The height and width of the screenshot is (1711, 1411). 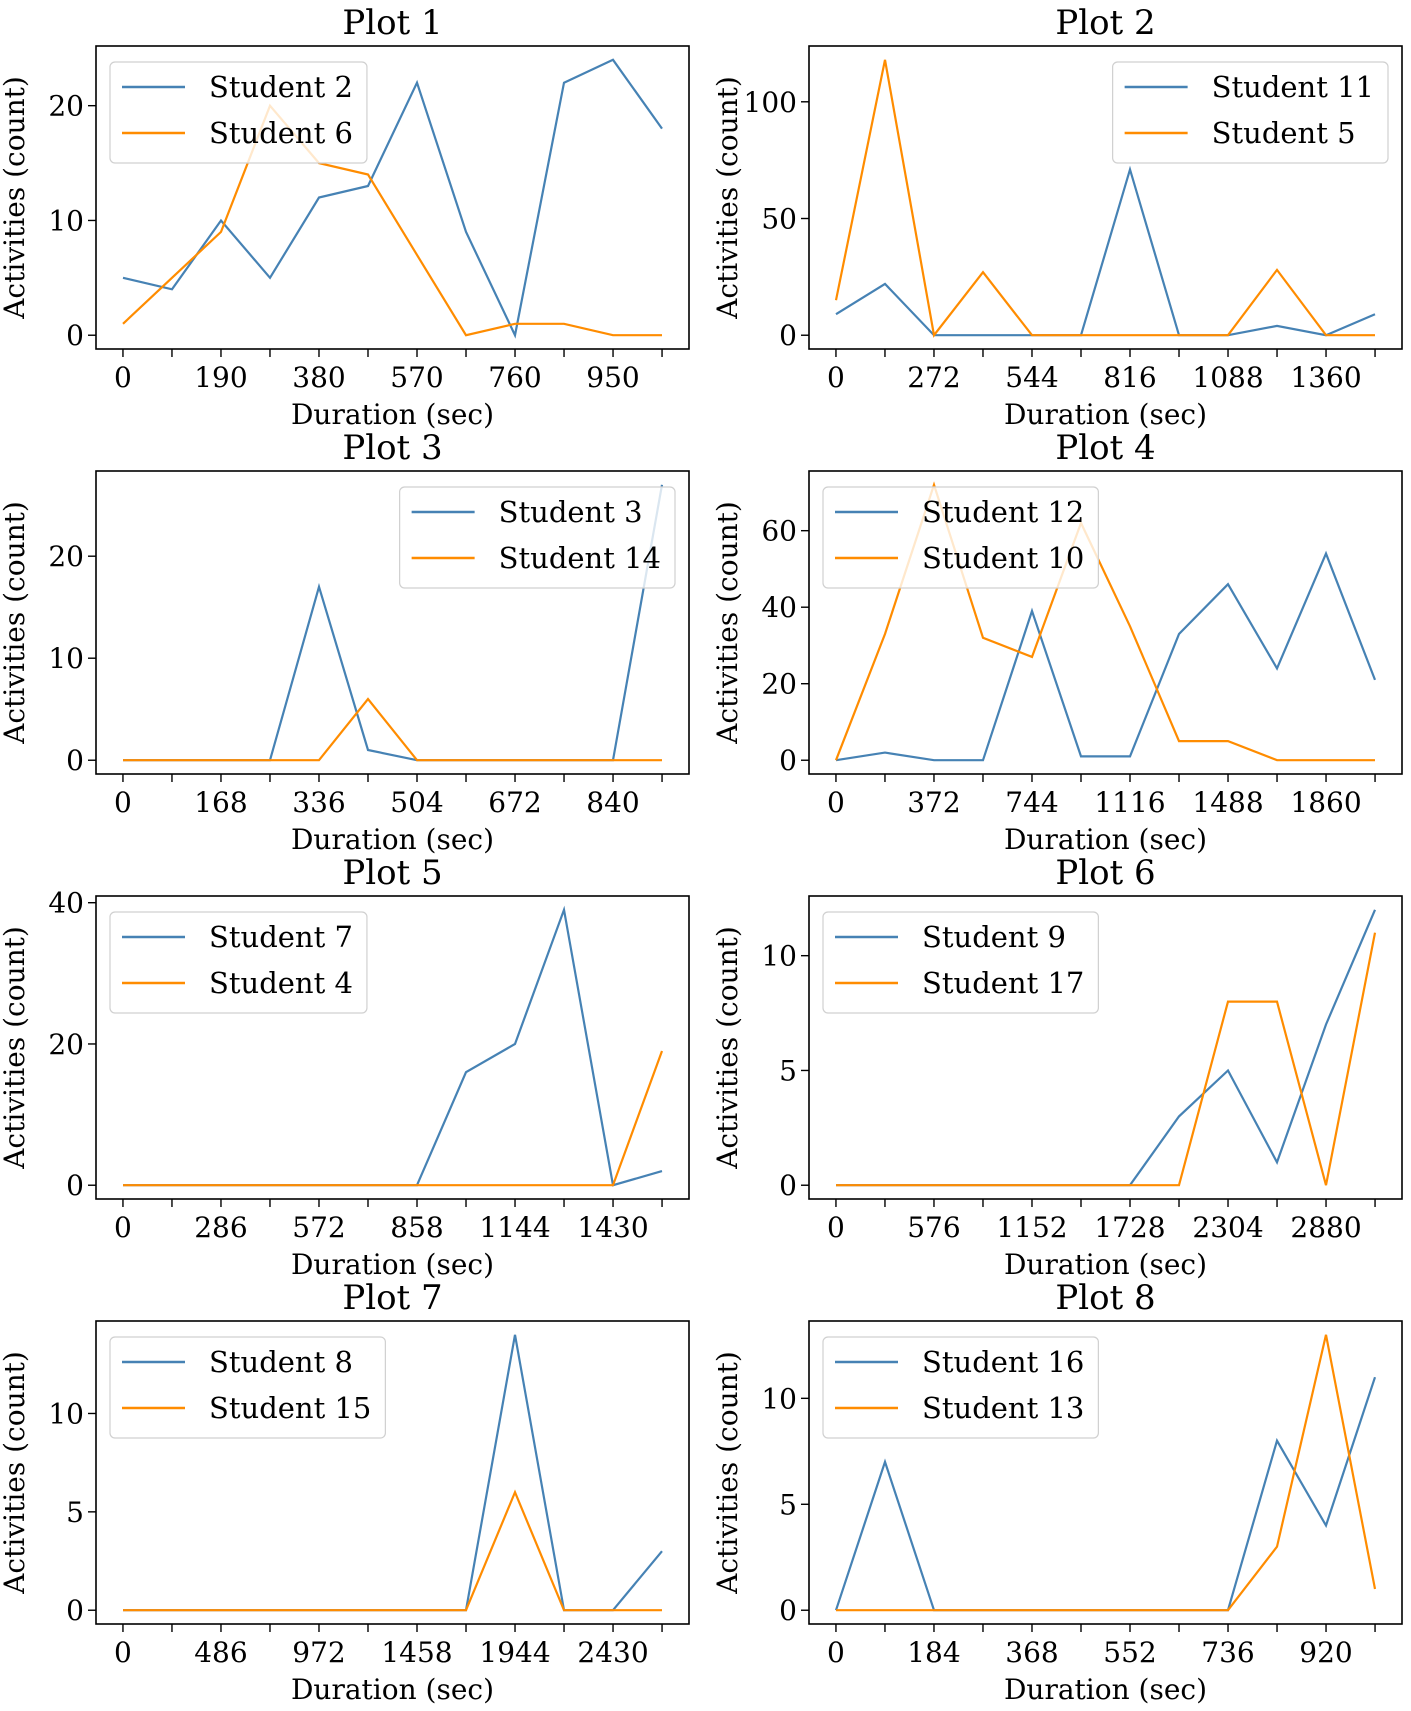 What do you see at coordinates (1325, 1652) in the screenshot?
I see `x-tick-label: 920` at bounding box center [1325, 1652].